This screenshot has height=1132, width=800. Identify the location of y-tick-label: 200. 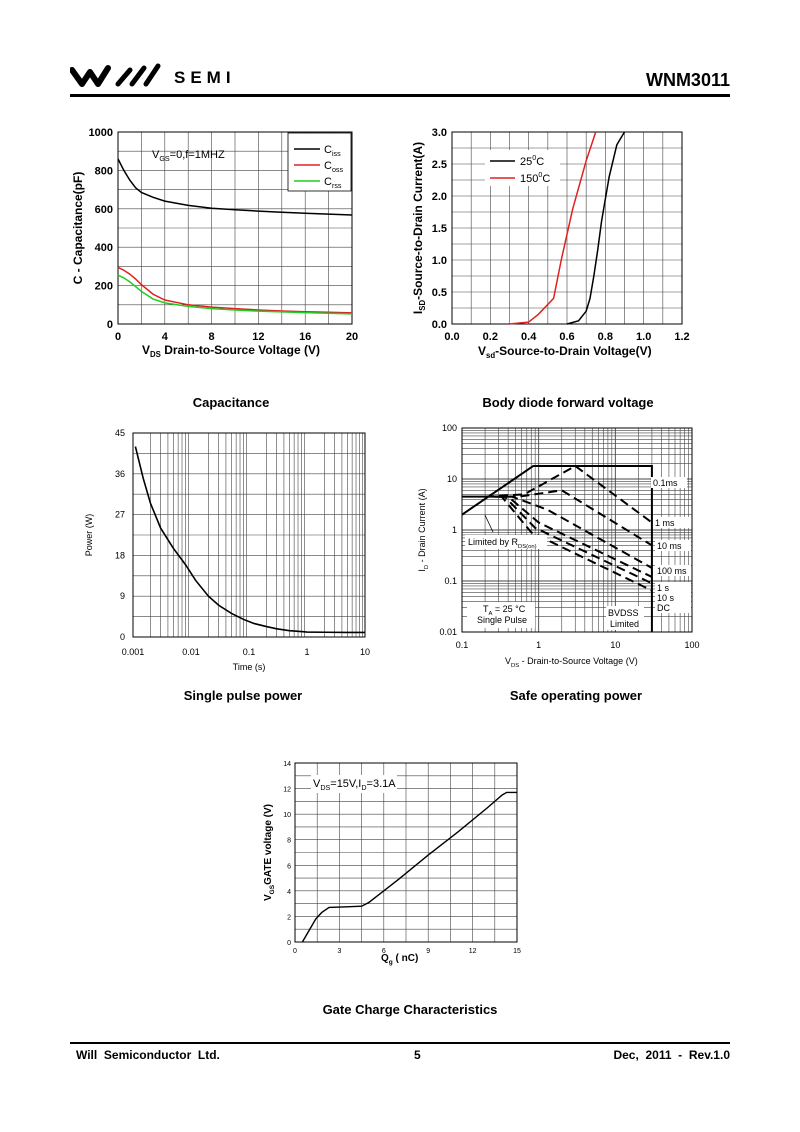
(104, 287).